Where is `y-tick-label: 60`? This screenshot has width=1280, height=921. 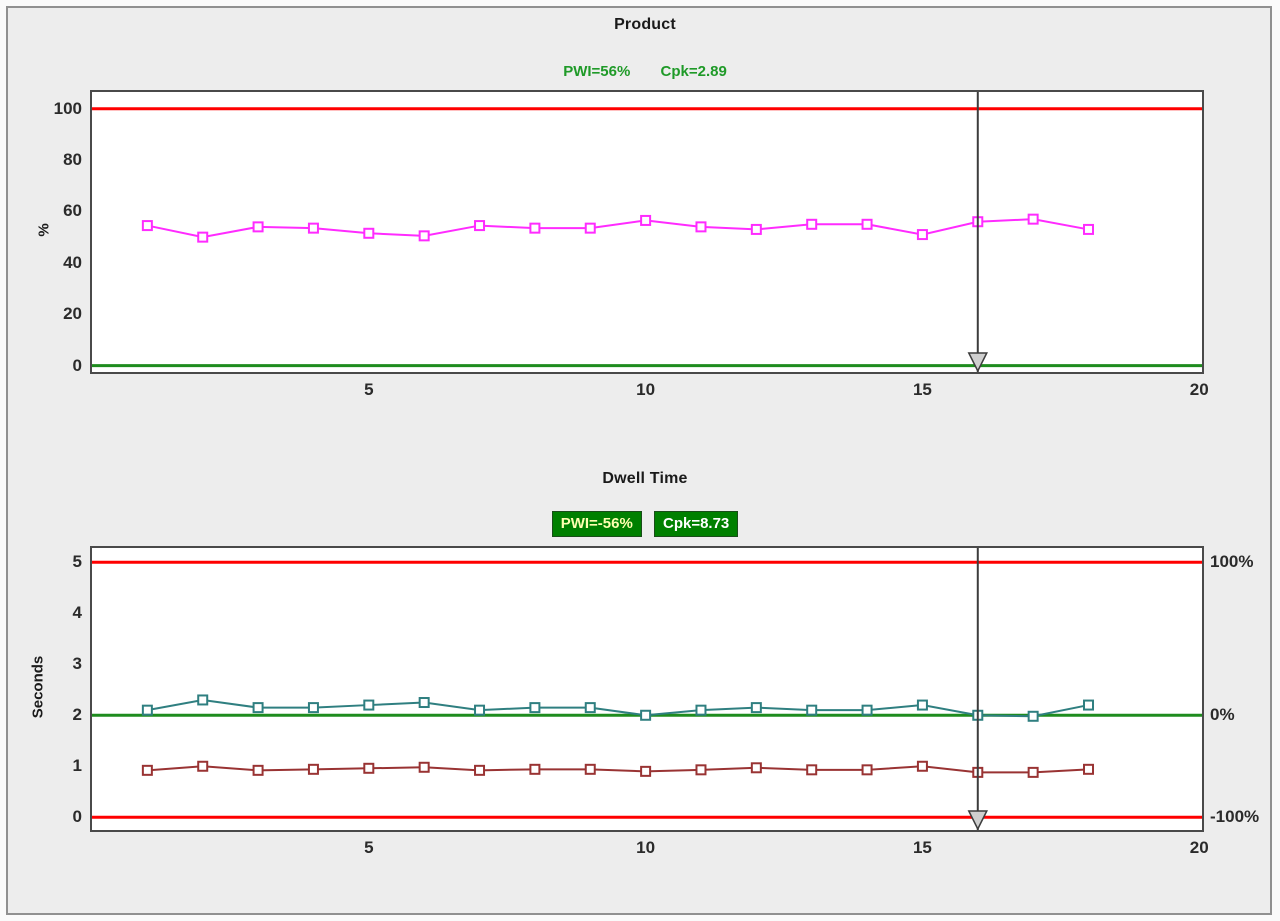
y-tick-label: 60 is located at coordinates (72, 211).